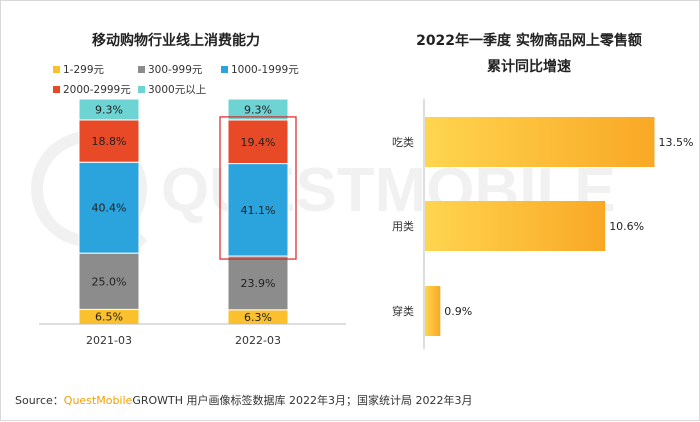 This screenshot has height=422, width=700. What do you see at coordinates (97, 90) in the screenshot?
I see `legend-label: 2000-2999元` at bounding box center [97, 90].